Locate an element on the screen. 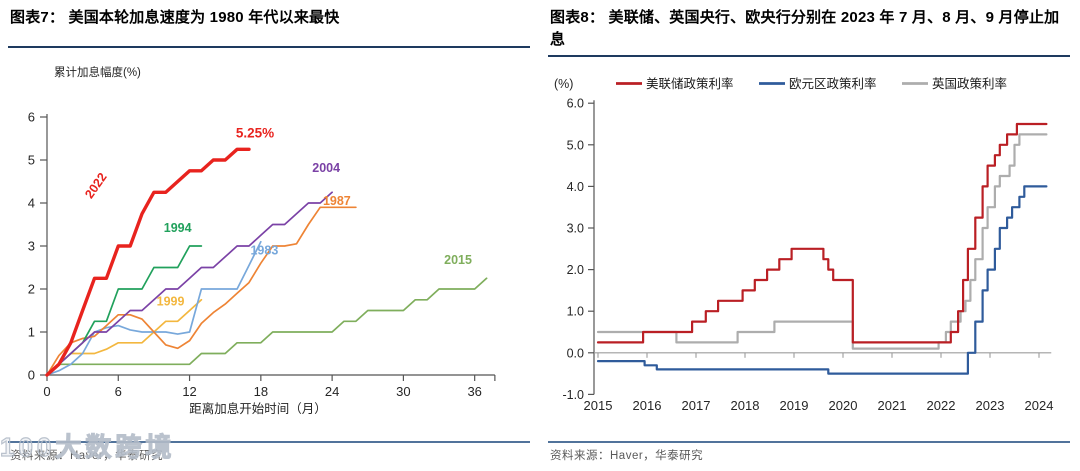 The image size is (1080, 471). svg-text: 2016 is located at coordinates (647, 405).